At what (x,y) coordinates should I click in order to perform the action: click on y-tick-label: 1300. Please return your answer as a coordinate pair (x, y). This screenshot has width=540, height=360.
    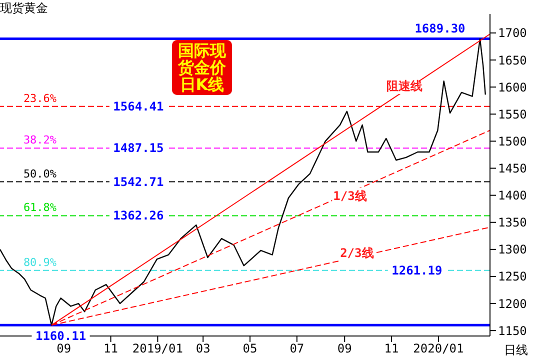
    Looking at the image, I should click on (512, 249).